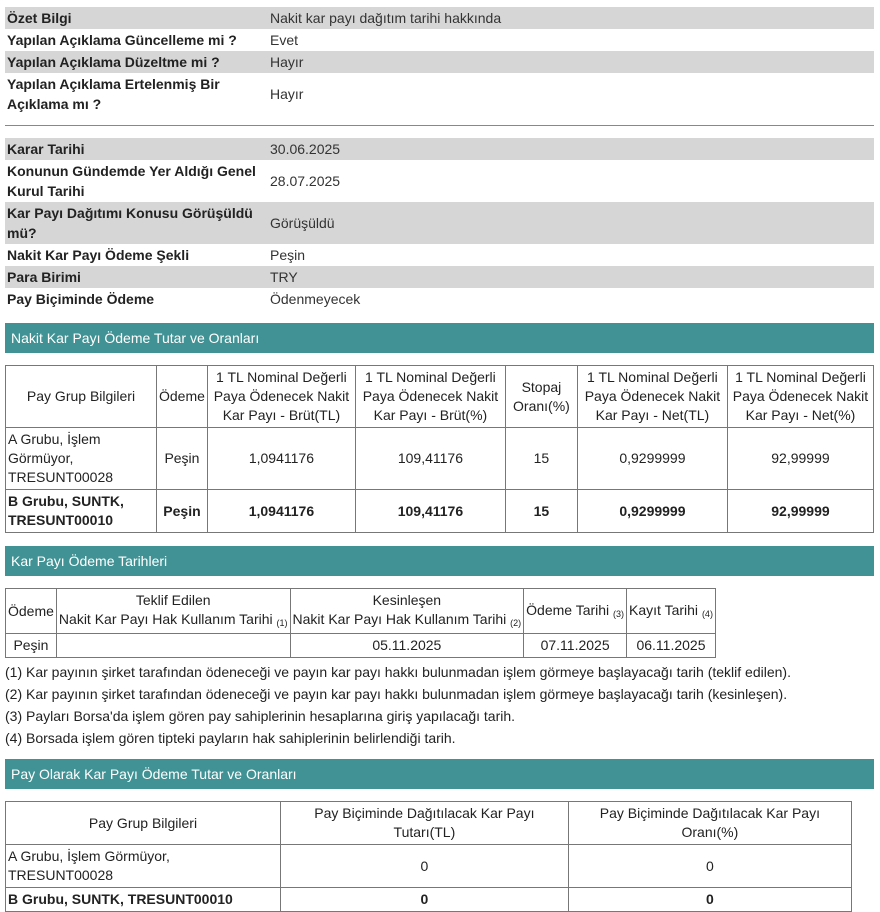 This screenshot has width=880, height=912. Describe the element at coordinates (288, 255) in the screenshot. I see `row-value: Peşin` at that location.